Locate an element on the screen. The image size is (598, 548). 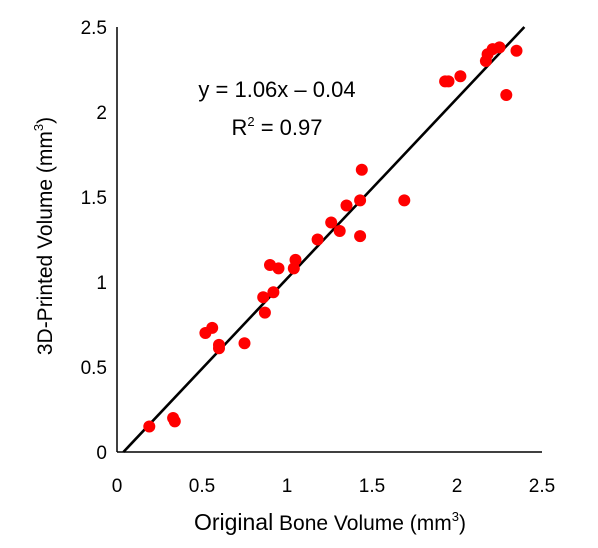
fit-equation: y = 1.06x – 0.04 is located at coordinates (276, 89).